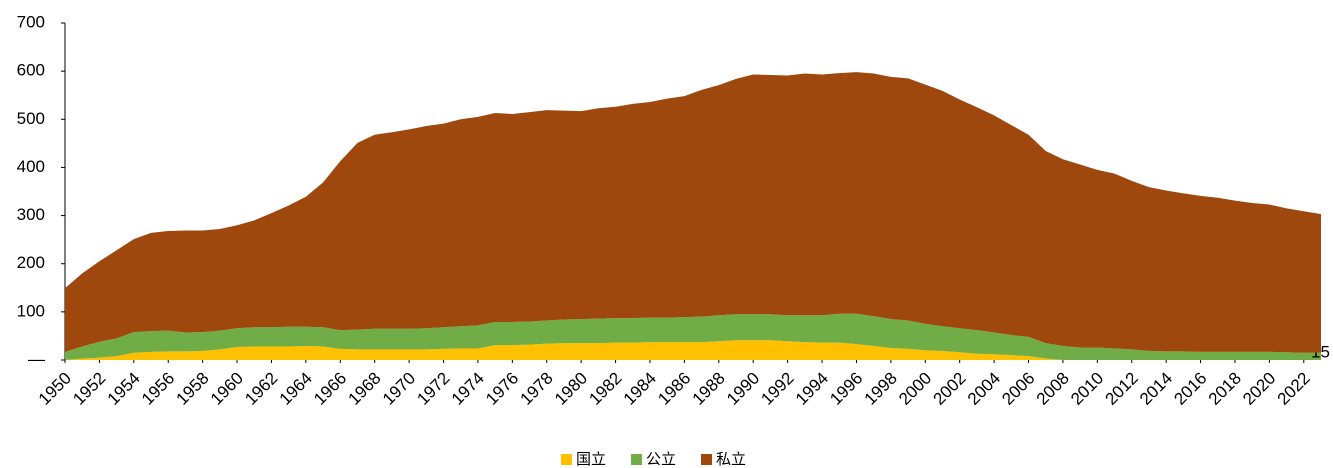 Image resolution: width=1333 pixels, height=468 pixels. I want to click on y-tick-label: —, so click(36, 358).